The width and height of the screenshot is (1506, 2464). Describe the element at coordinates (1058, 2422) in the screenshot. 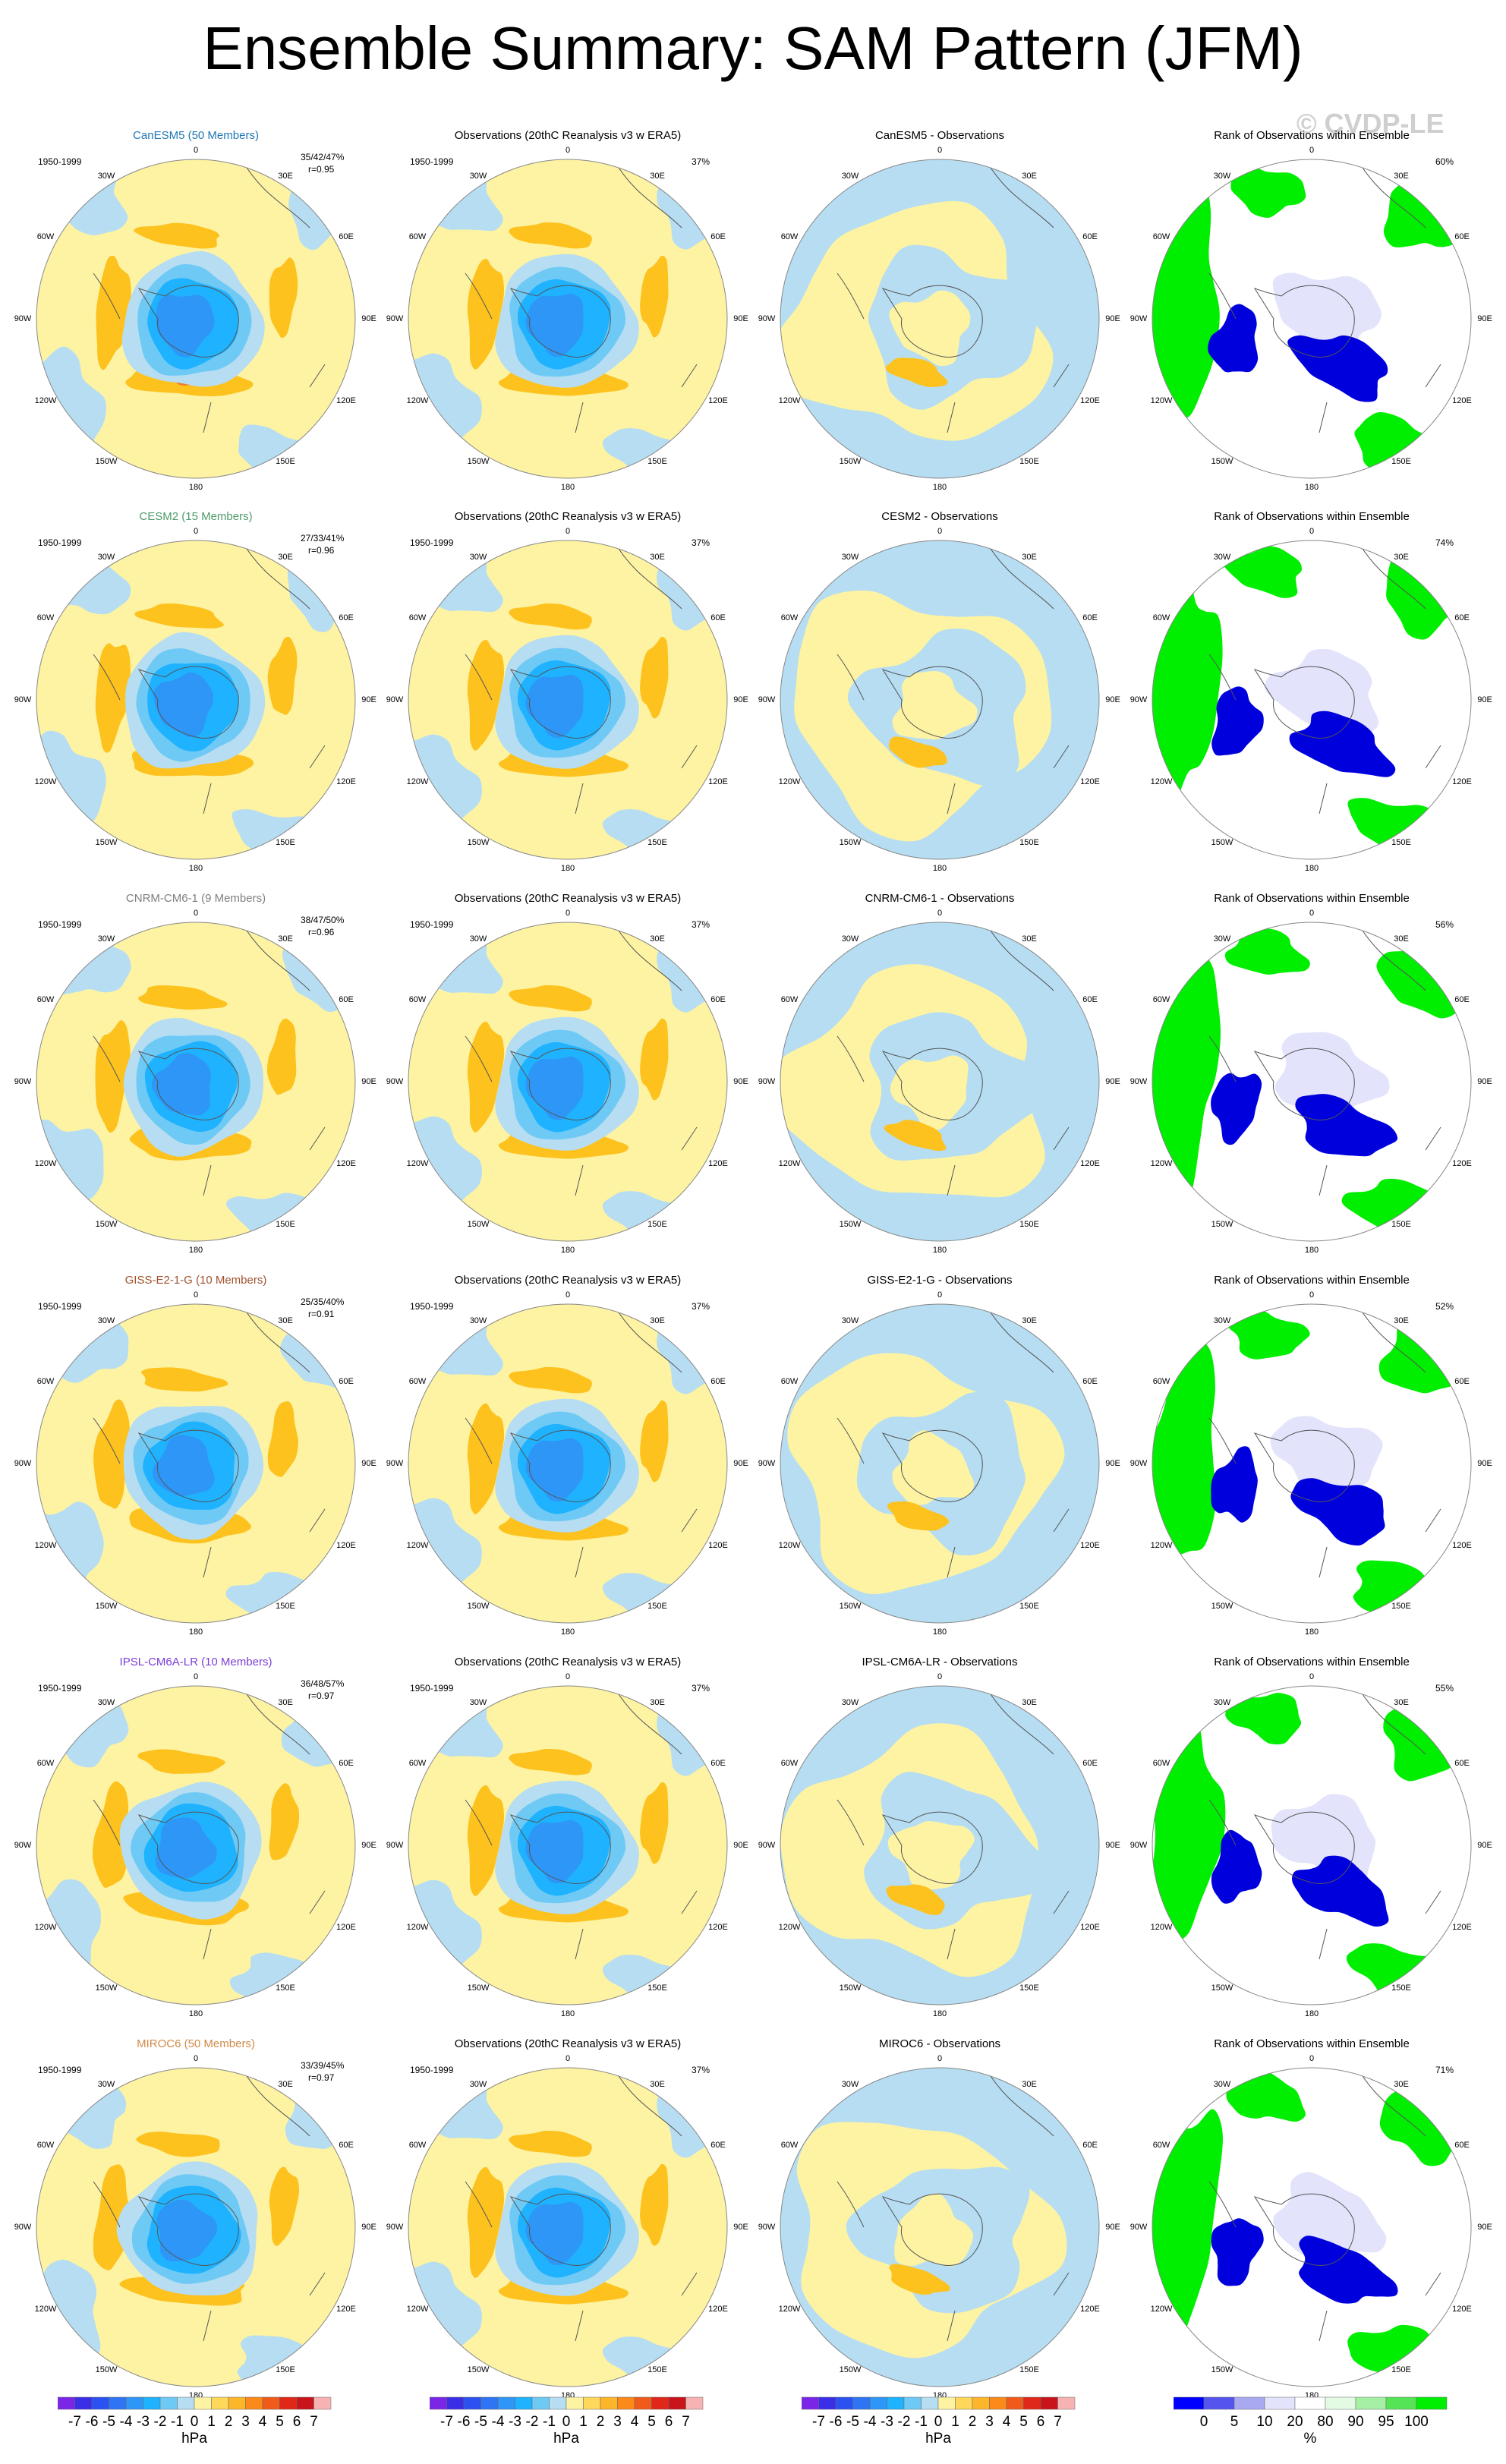

I see `colorbar-tick-label: 7` at that location.